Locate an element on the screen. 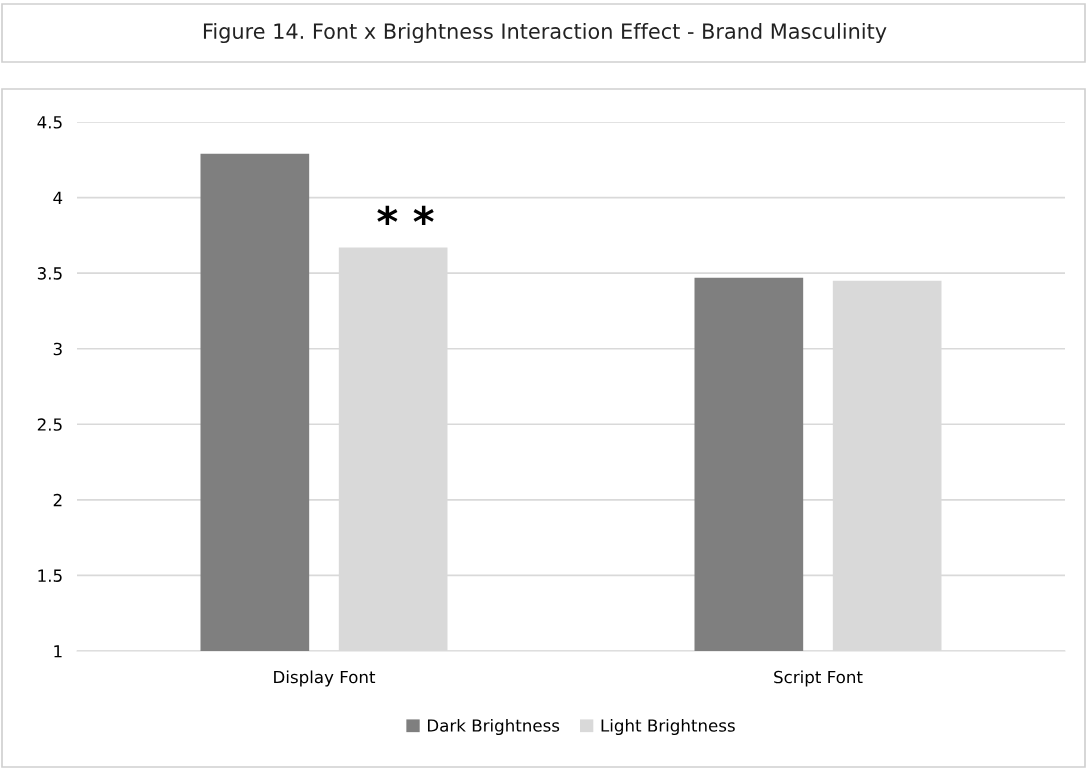  y-tick-label: 1 is located at coordinates (58, 651).